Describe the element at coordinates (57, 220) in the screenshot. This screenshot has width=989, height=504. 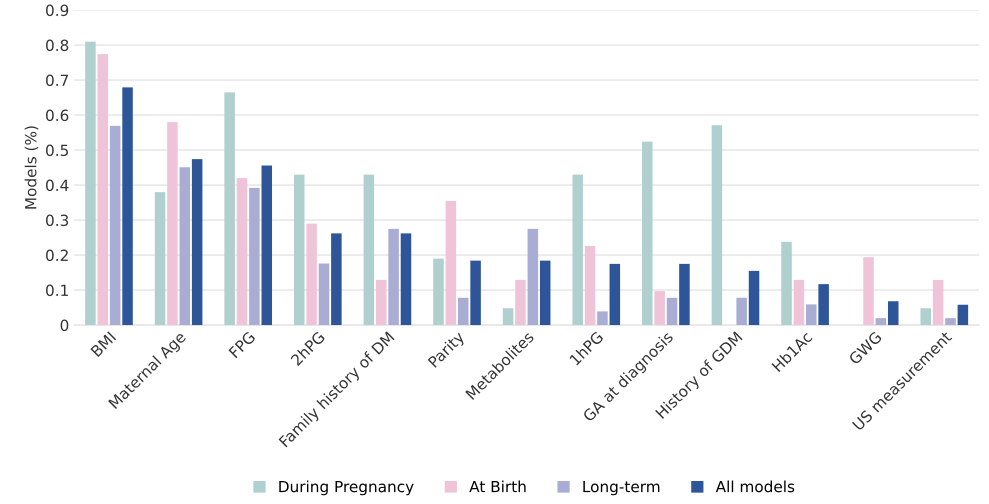
I see `y-tick-label: 0.3` at that location.